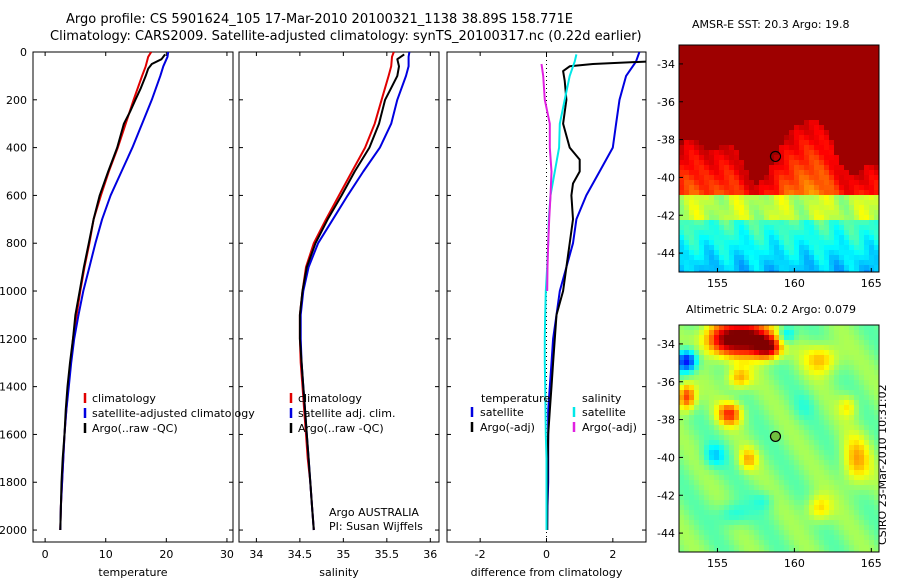 This screenshot has height=580, width=900. Describe the element at coordinates (430, 554) in the screenshot. I see `x-tick-label: 36` at that location.